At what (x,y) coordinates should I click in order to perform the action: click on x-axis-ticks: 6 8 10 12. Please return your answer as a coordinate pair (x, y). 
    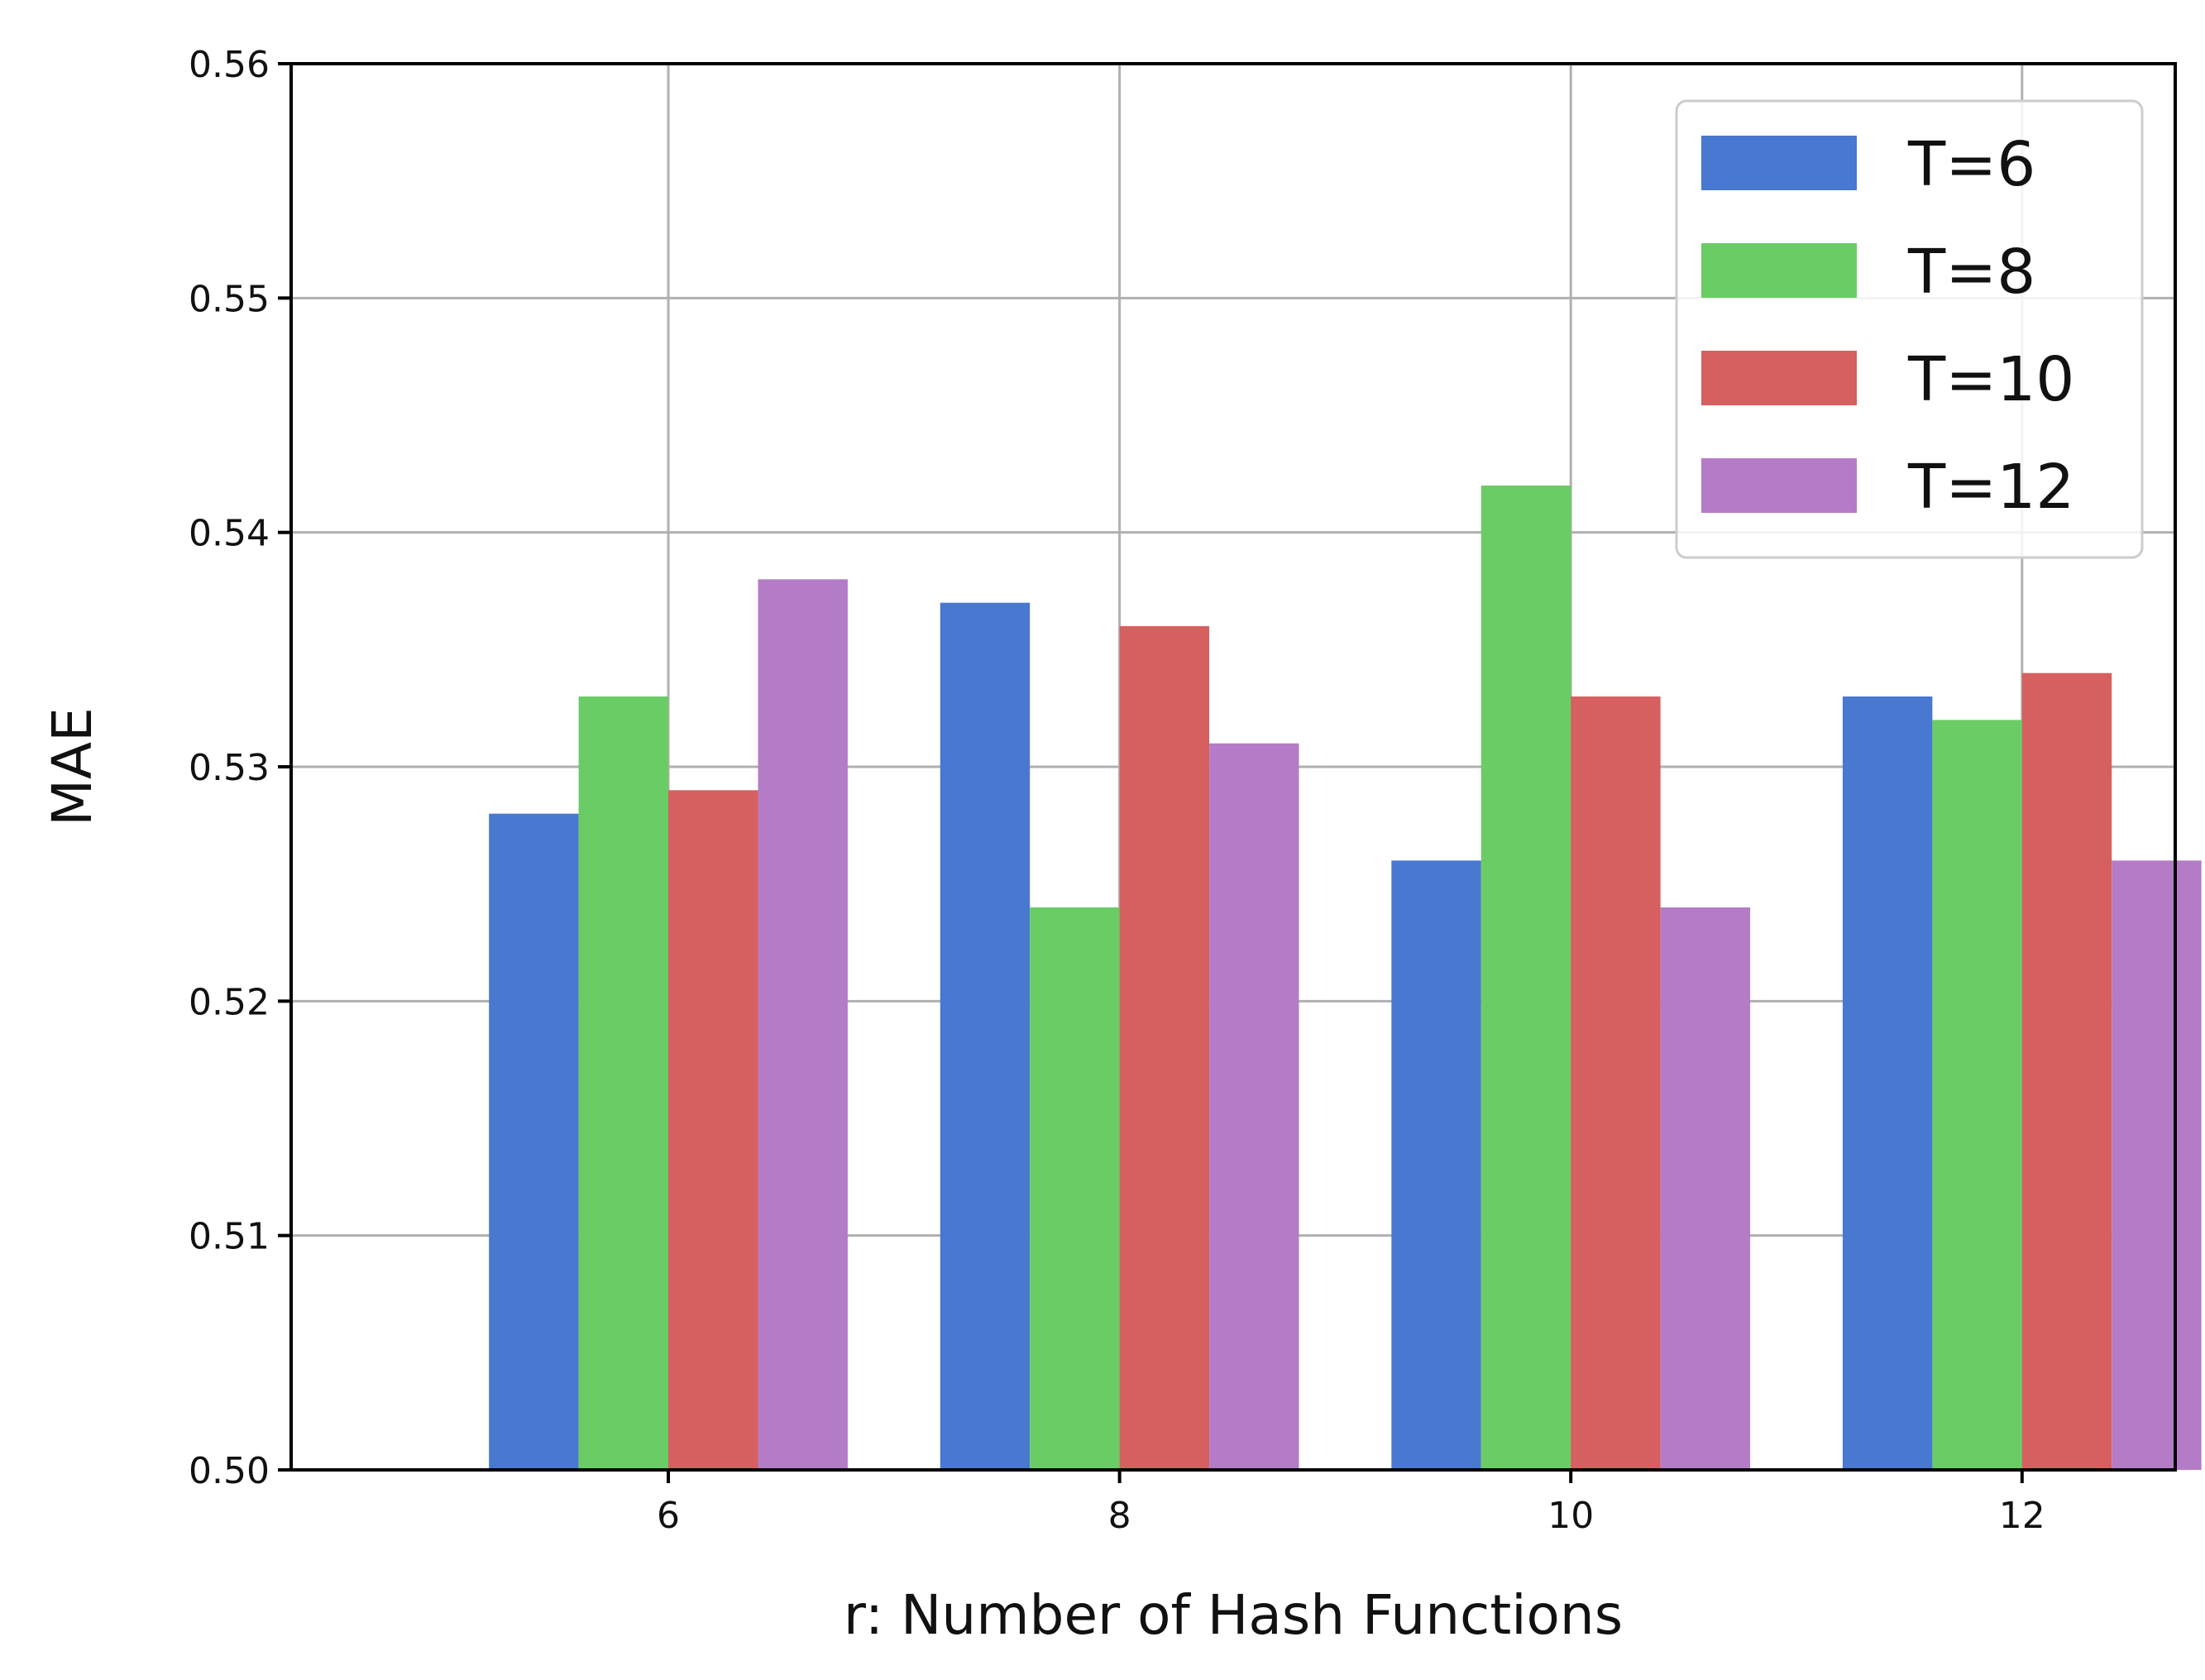
    Looking at the image, I should click on (1351, 1503).